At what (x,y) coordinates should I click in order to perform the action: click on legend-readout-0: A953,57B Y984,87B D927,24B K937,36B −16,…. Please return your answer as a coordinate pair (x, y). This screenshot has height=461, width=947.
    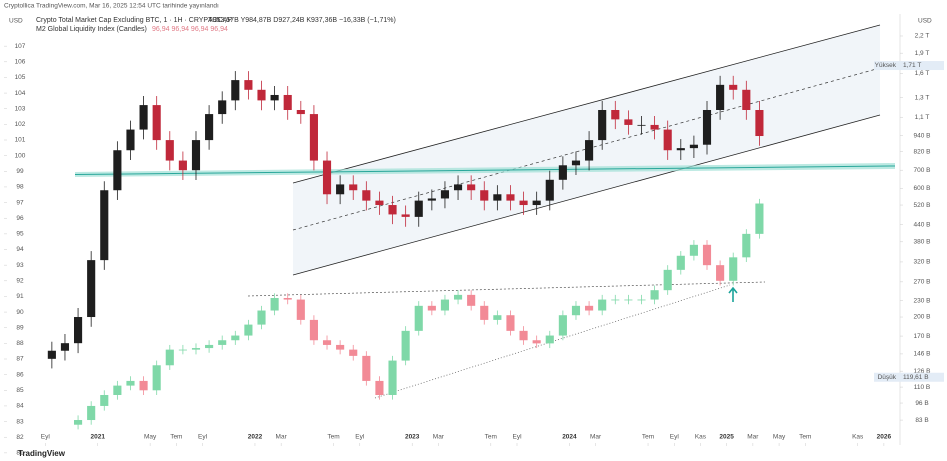
    Looking at the image, I should click on (302, 20).